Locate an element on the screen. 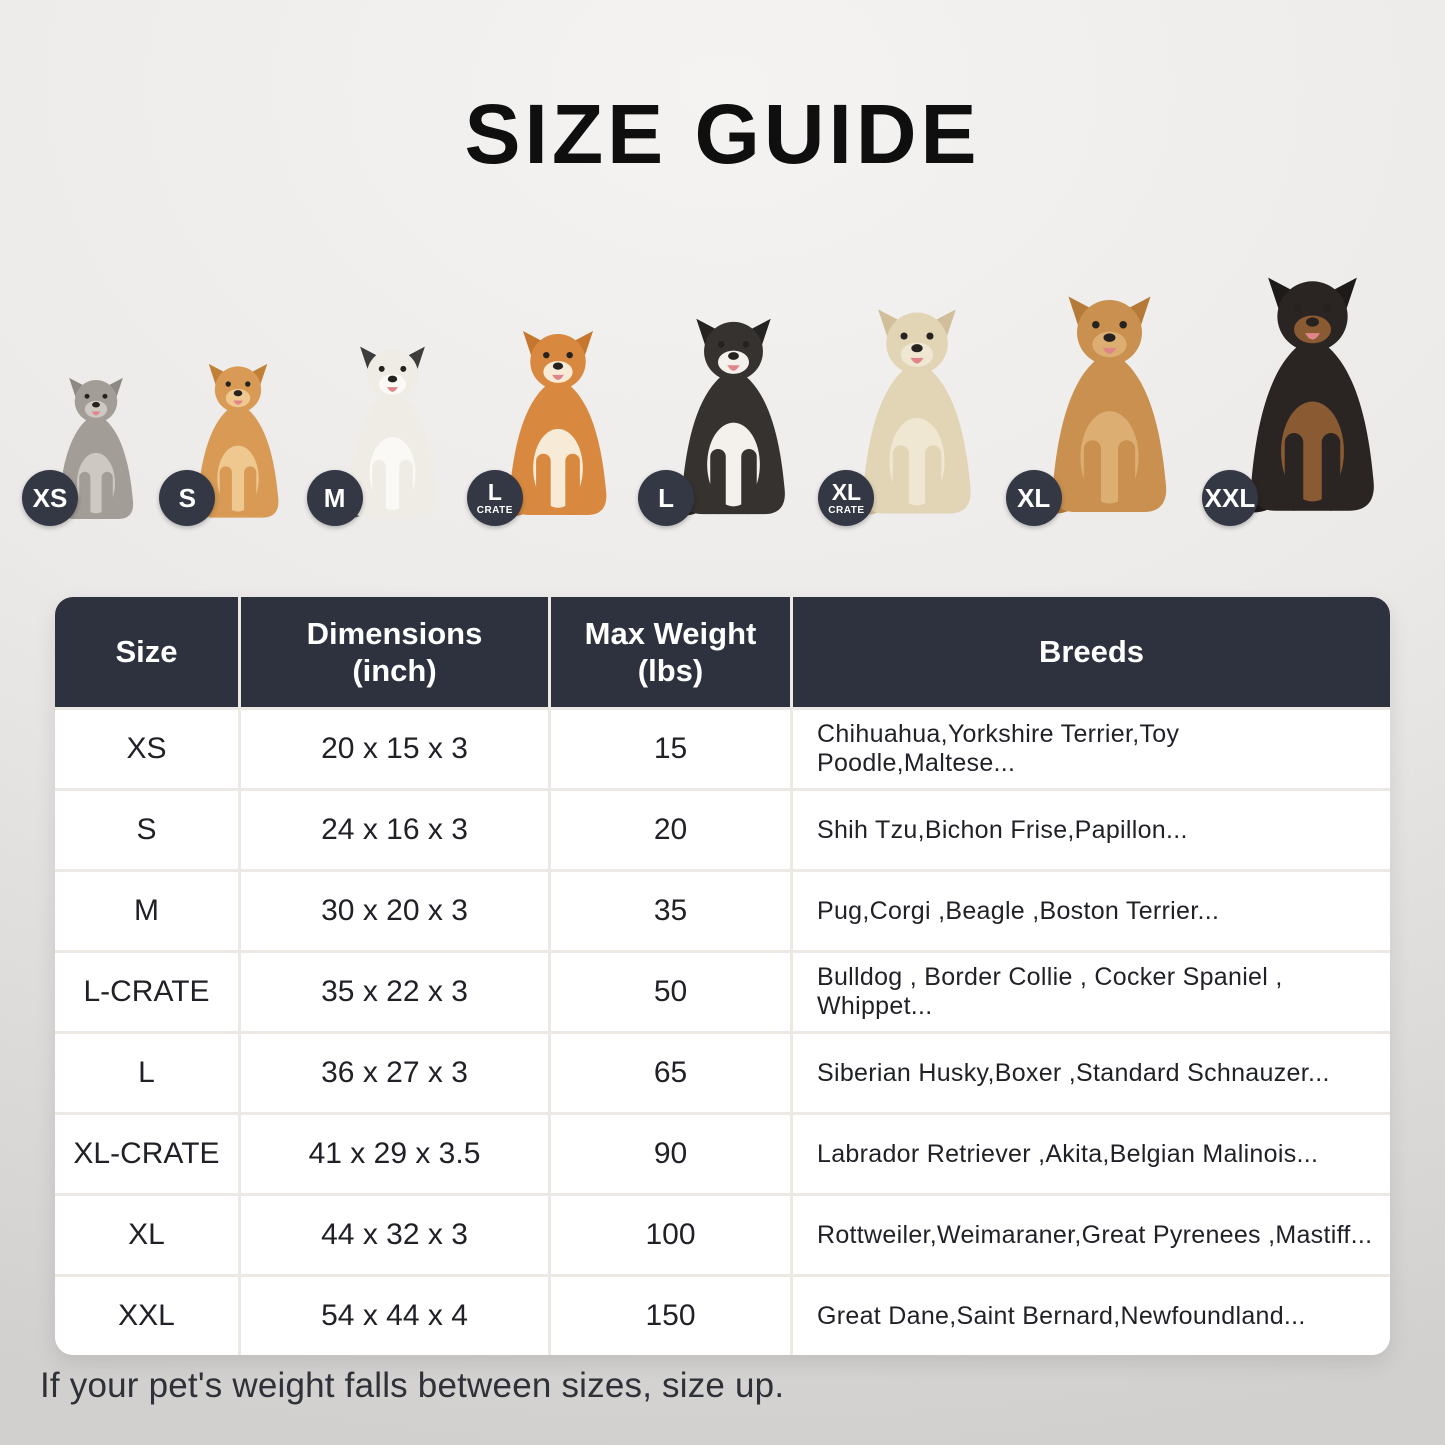 The height and width of the screenshot is (1445, 1445). size-badge: XXL is located at coordinates (1229, 498).